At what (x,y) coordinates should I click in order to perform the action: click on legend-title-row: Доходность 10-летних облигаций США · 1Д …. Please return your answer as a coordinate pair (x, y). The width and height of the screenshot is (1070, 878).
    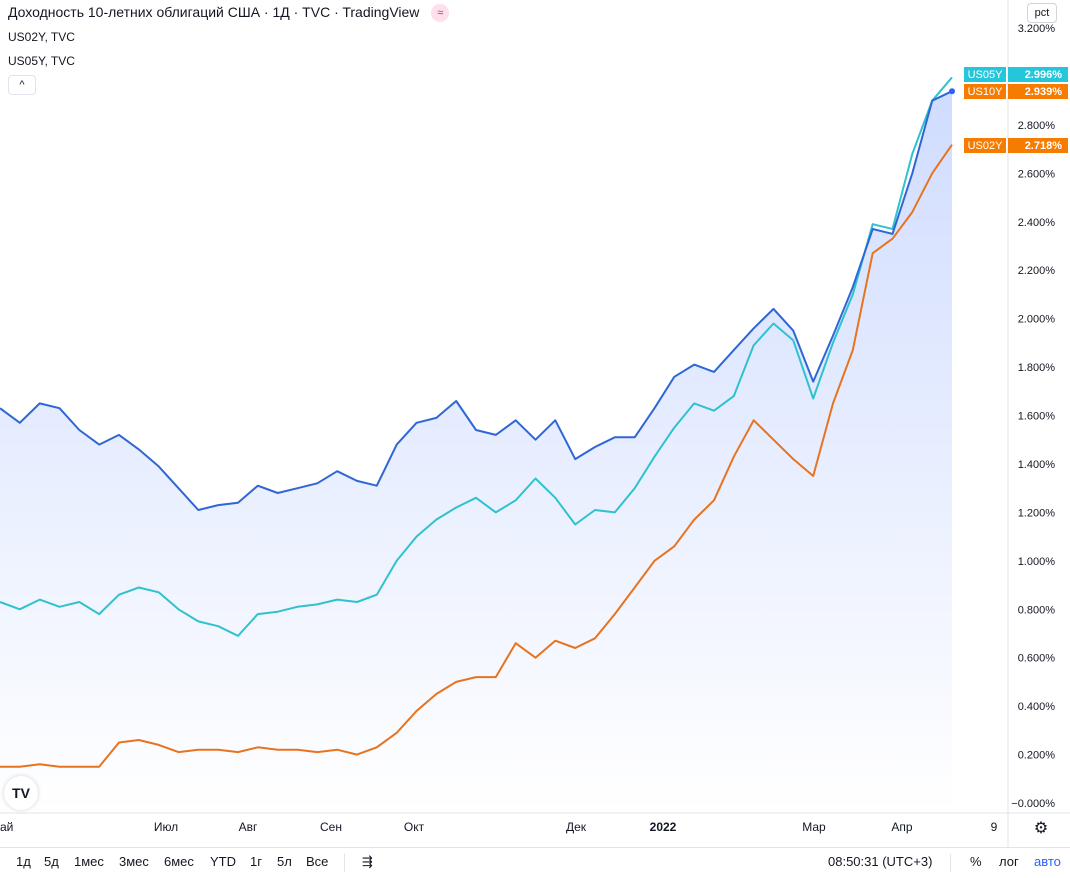
    Looking at the image, I should click on (228, 13).